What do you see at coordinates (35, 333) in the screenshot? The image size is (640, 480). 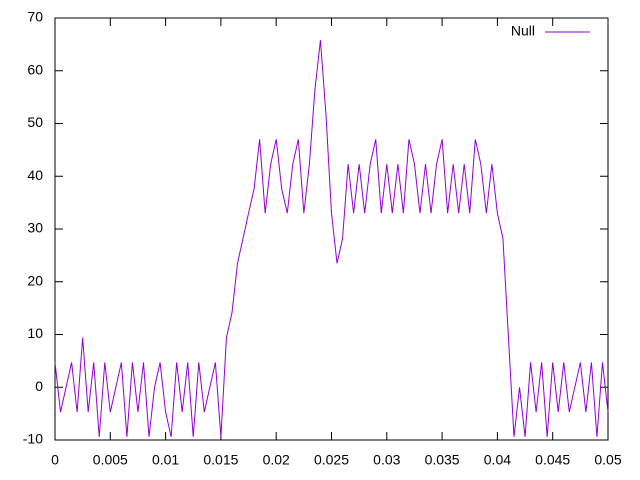 I see `y-tick-label: 10` at bounding box center [35, 333].